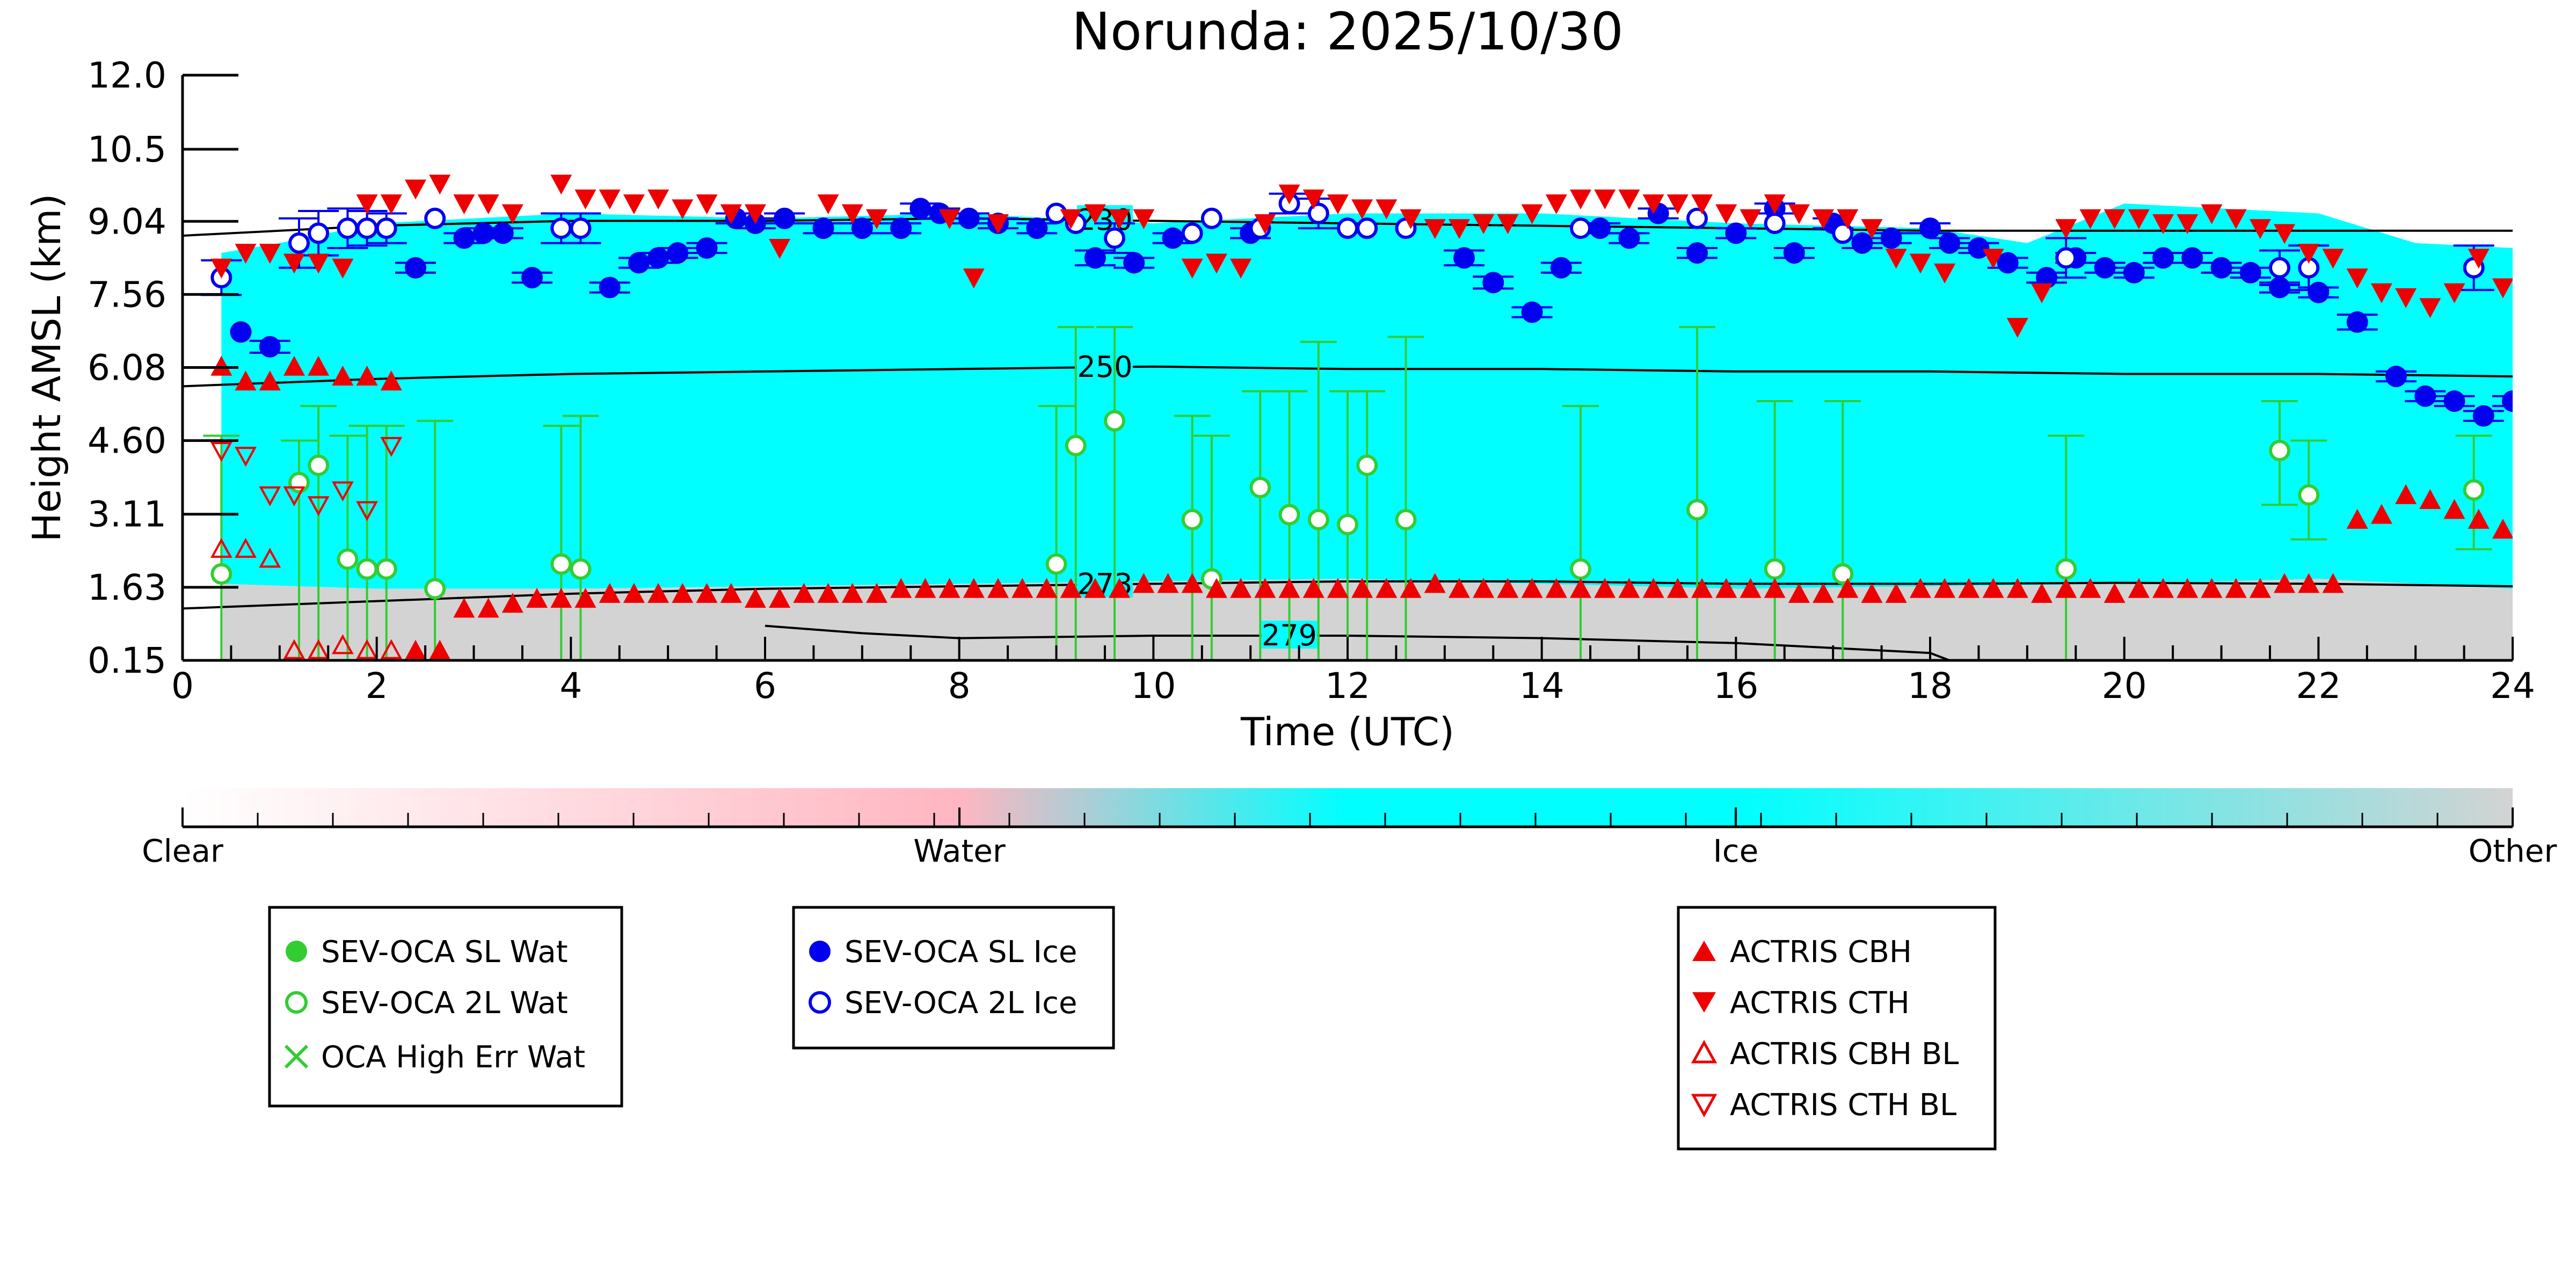 The image size is (2576, 1288). What do you see at coordinates (127, 149) in the screenshot?
I see `y-tick-label: 10.5` at bounding box center [127, 149].